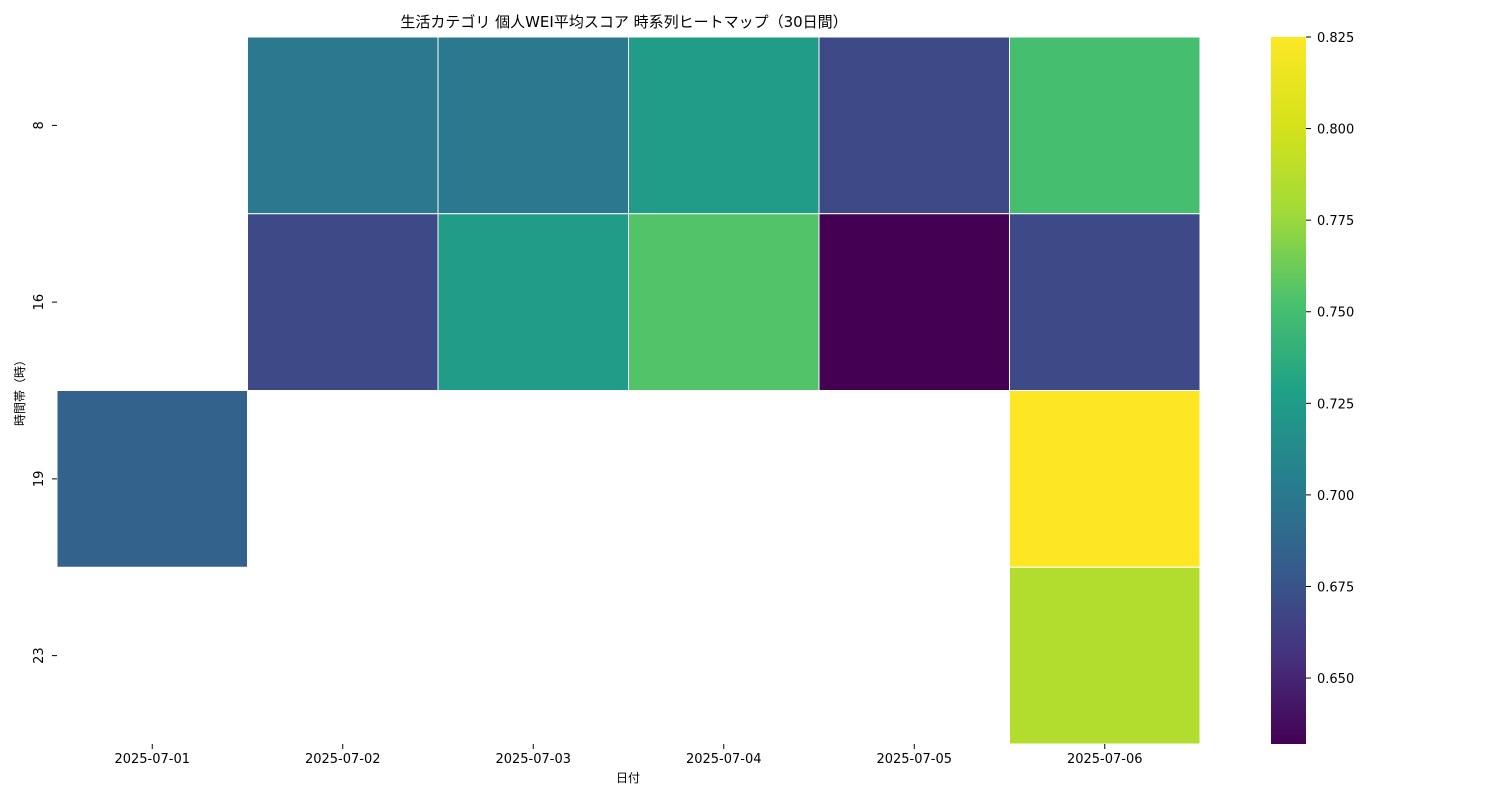 The image size is (1500, 805). I want to click on colorbar-tick-label: 0.650, so click(1335, 679).